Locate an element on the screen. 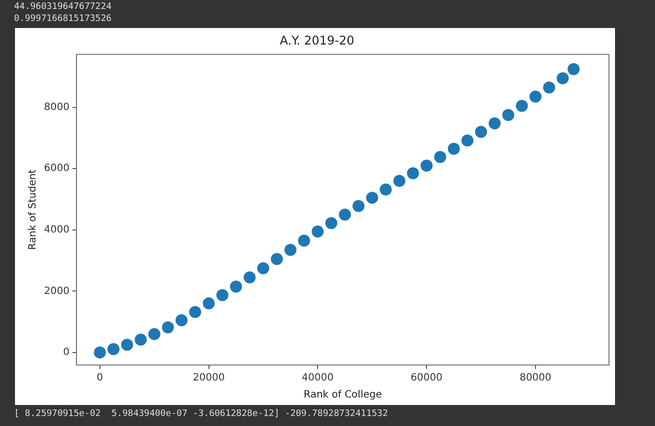 The height and width of the screenshot is (426, 655). text: 44.960319647677224 is located at coordinates (63, 7).